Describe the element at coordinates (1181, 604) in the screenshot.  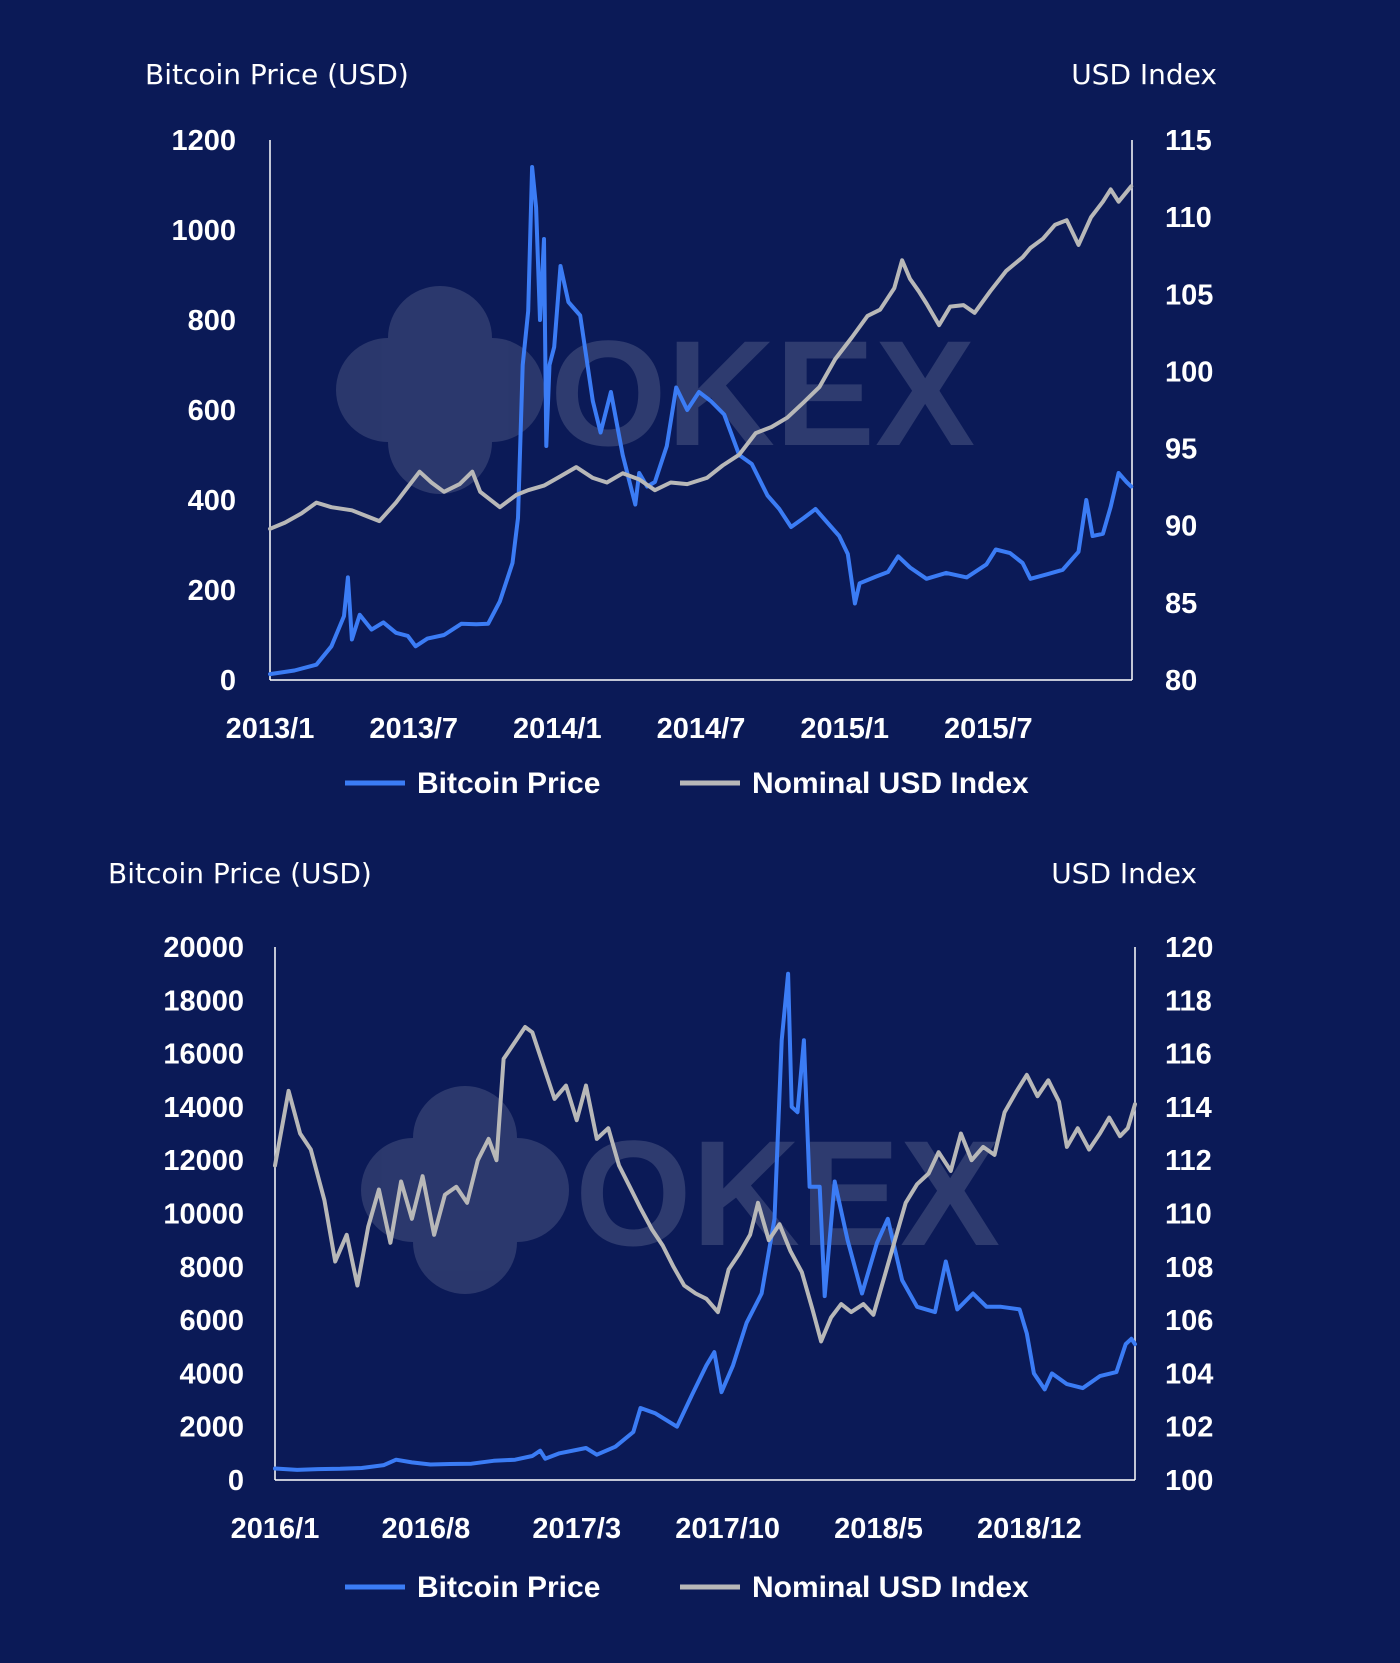
I see `right-tick-label: 85` at that location.